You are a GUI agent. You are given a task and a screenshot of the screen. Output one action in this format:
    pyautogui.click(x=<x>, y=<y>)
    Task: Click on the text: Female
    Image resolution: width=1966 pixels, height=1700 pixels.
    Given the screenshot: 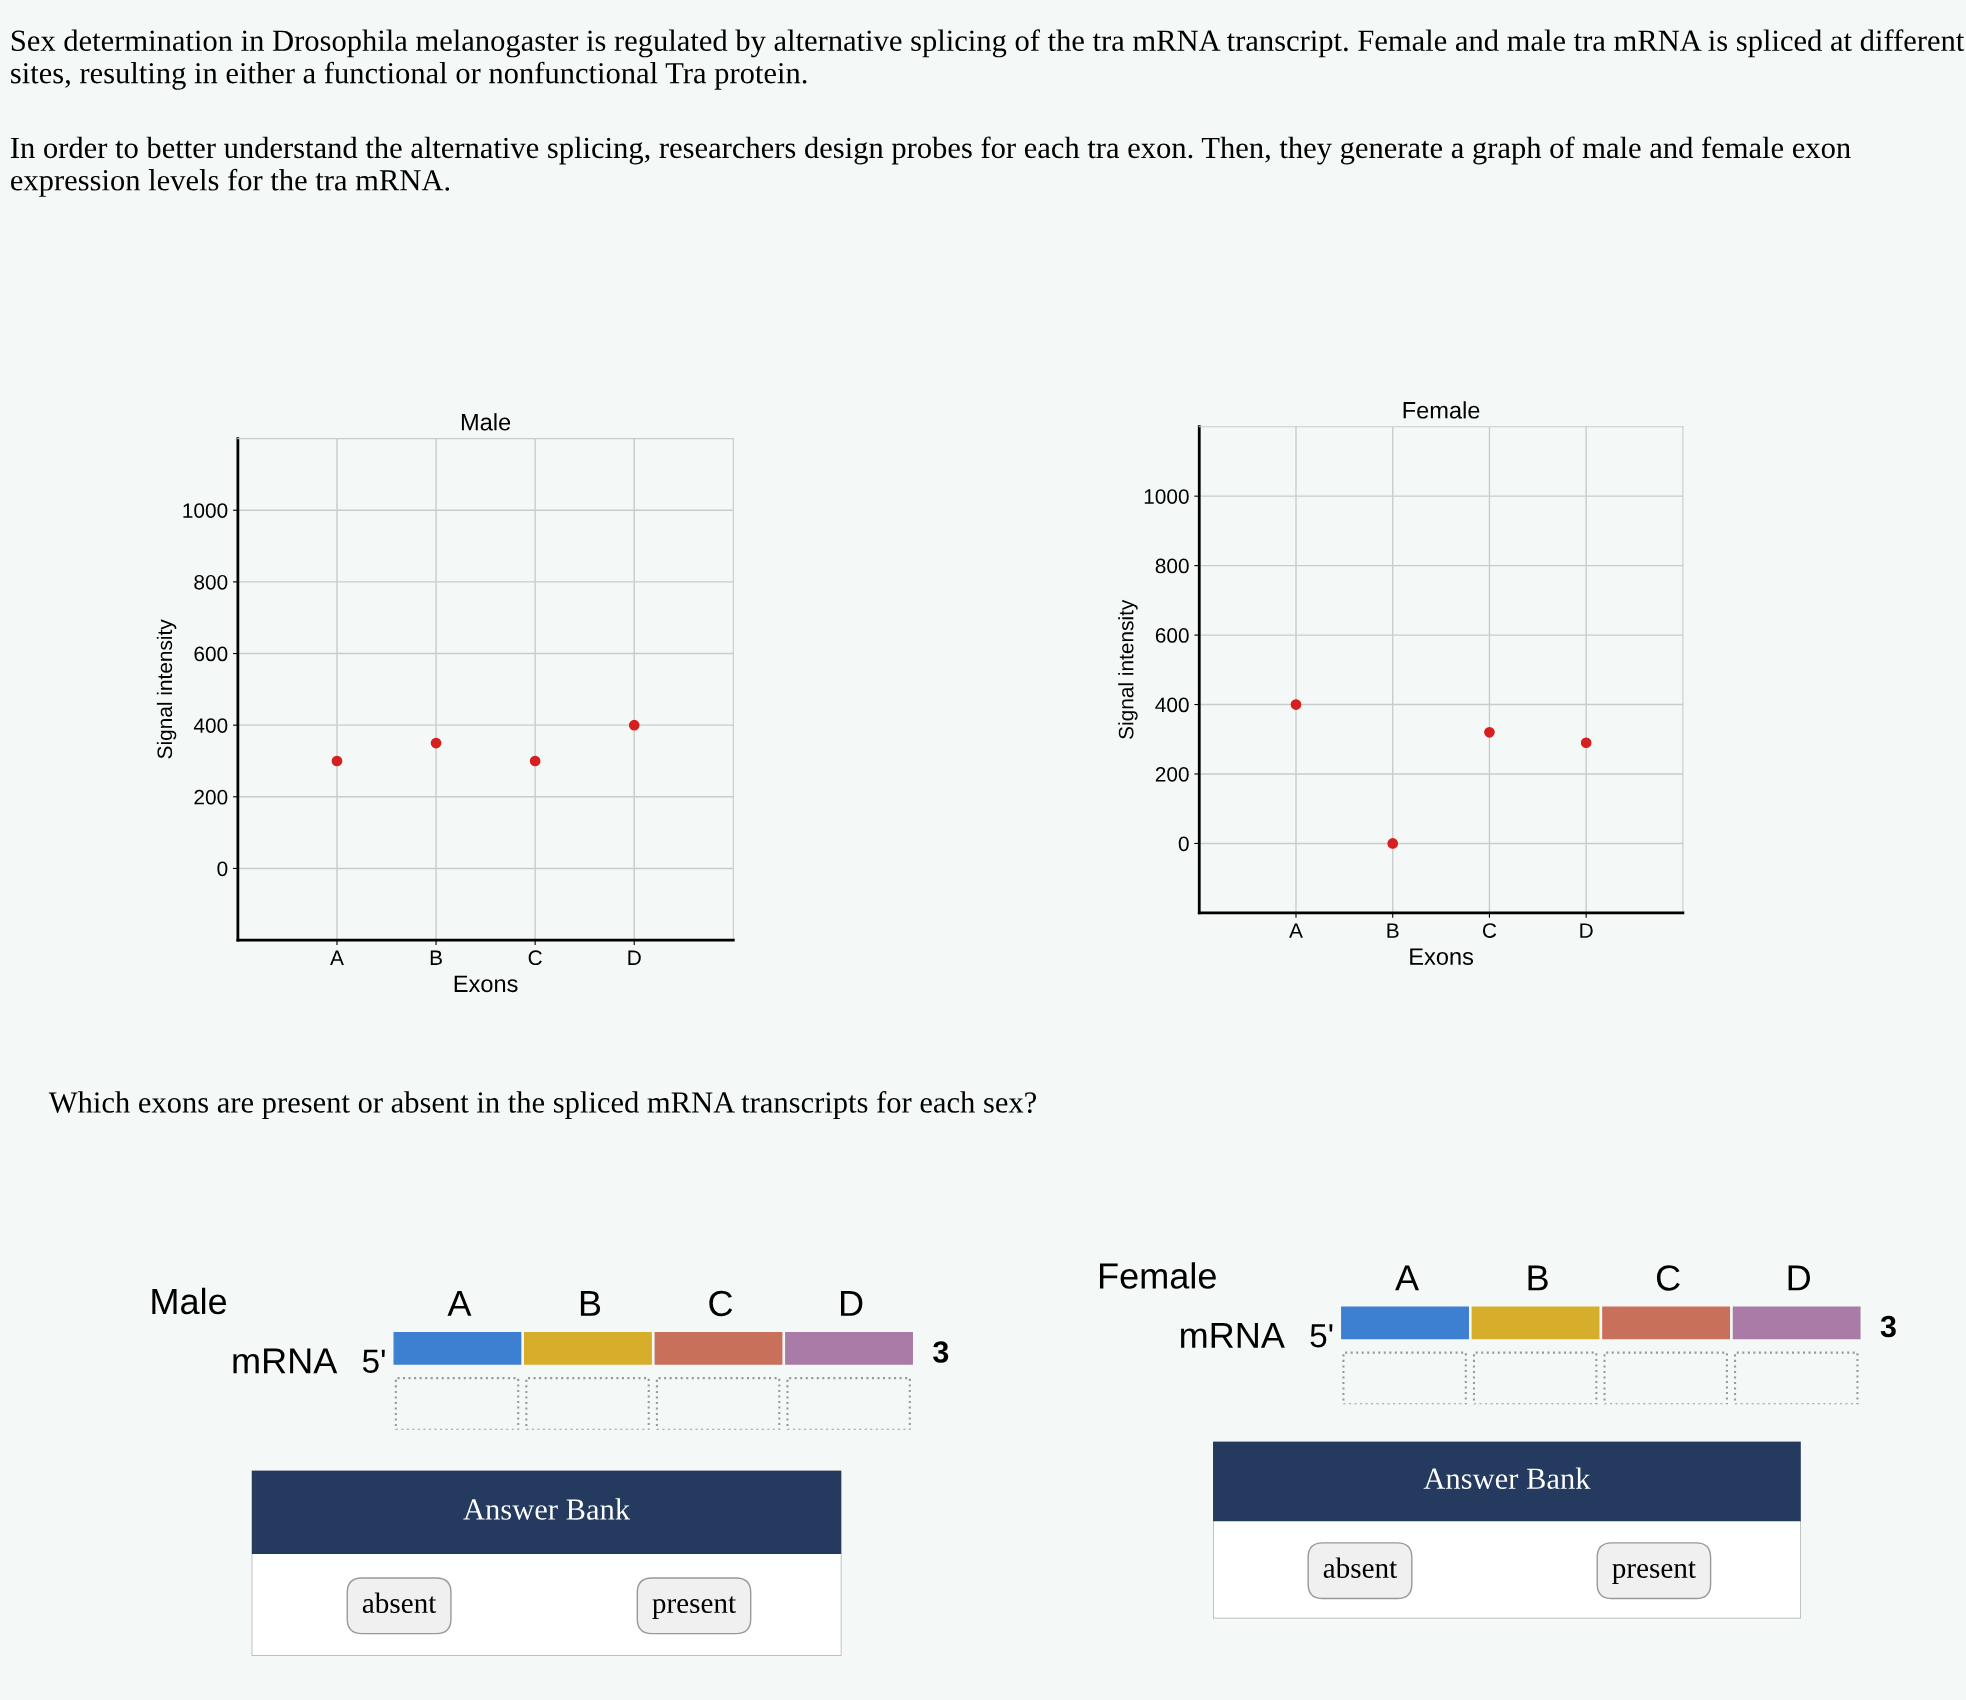 What is the action you would take?
    pyautogui.click(x=1157, y=1275)
    